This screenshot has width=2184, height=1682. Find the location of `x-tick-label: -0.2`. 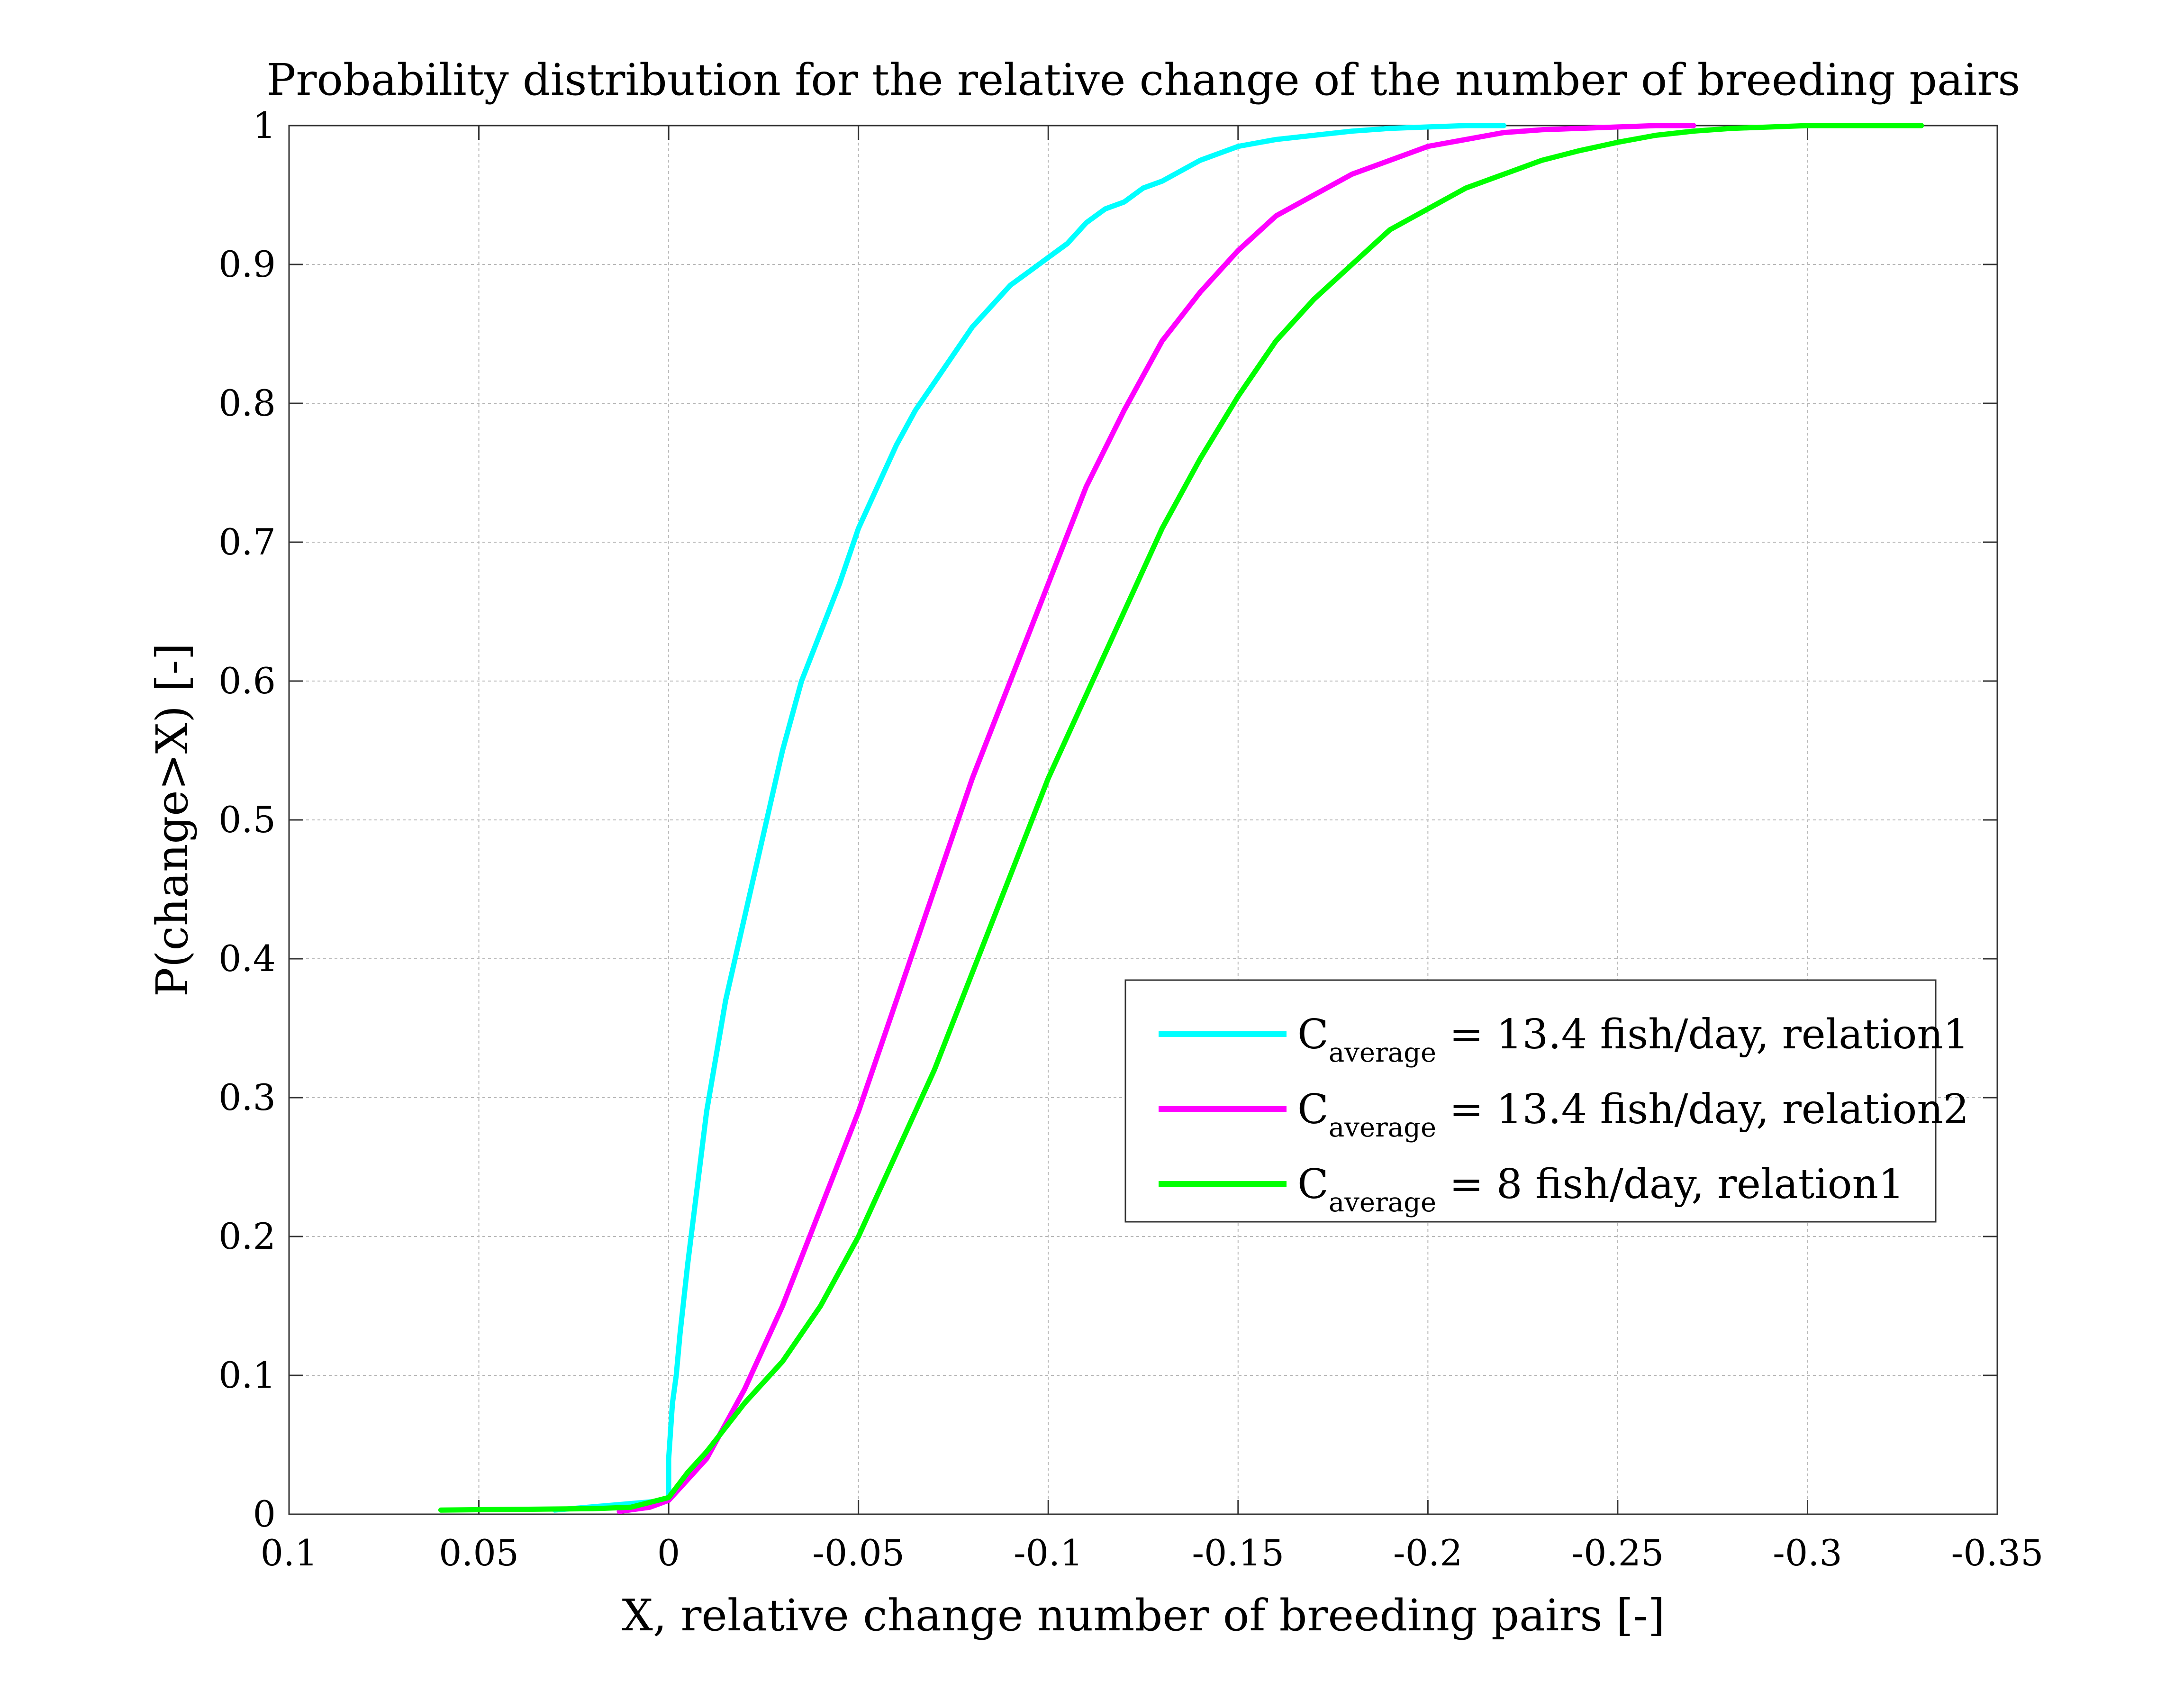

x-tick-label: -0.2 is located at coordinates (1428, 1553).